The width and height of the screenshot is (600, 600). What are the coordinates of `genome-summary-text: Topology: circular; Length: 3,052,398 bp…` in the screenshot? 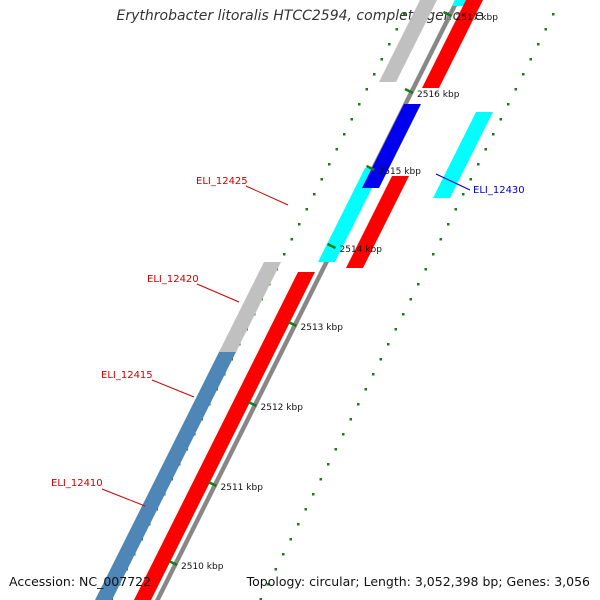 It's located at (418, 581).